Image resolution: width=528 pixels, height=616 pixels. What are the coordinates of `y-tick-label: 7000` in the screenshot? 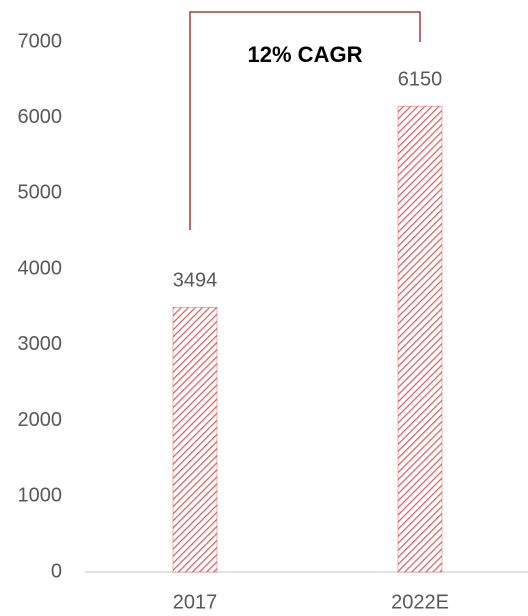 It's located at (40, 41).